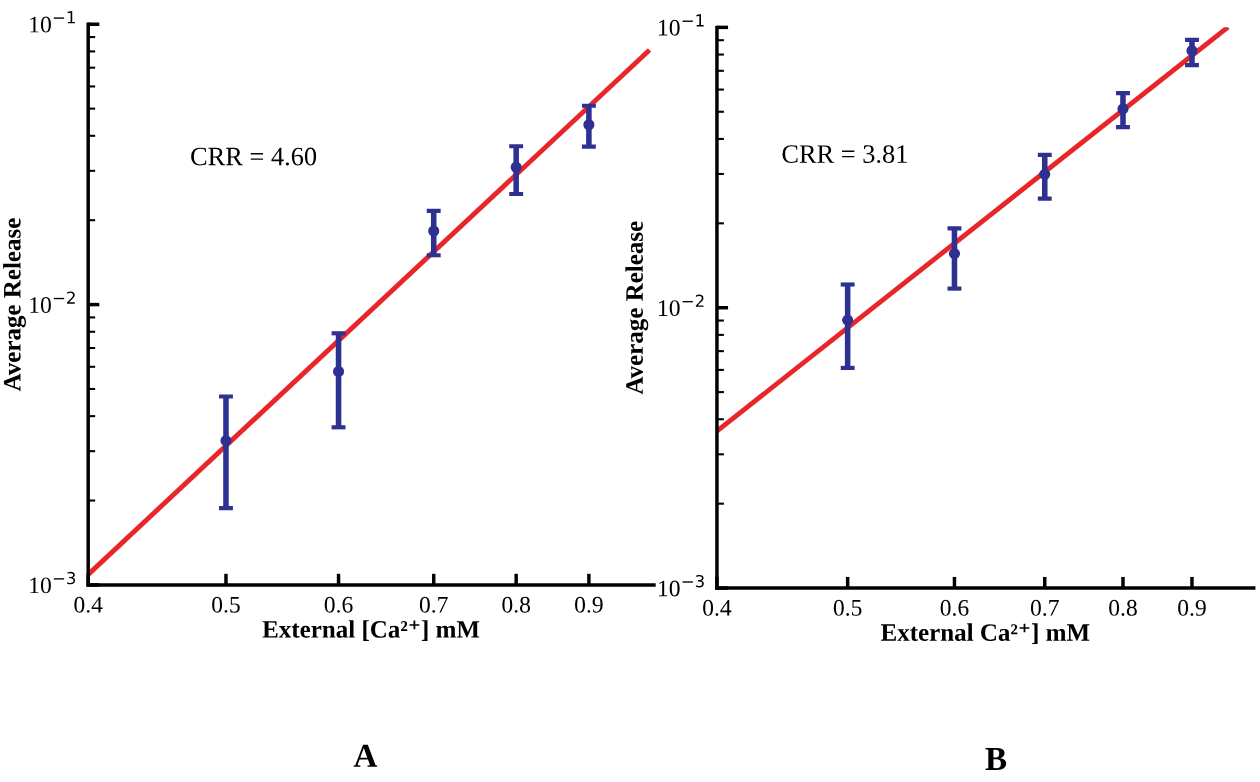 The width and height of the screenshot is (1260, 782). I want to click on x-axis-title: External [Ca²⁺] mM, so click(371, 630).